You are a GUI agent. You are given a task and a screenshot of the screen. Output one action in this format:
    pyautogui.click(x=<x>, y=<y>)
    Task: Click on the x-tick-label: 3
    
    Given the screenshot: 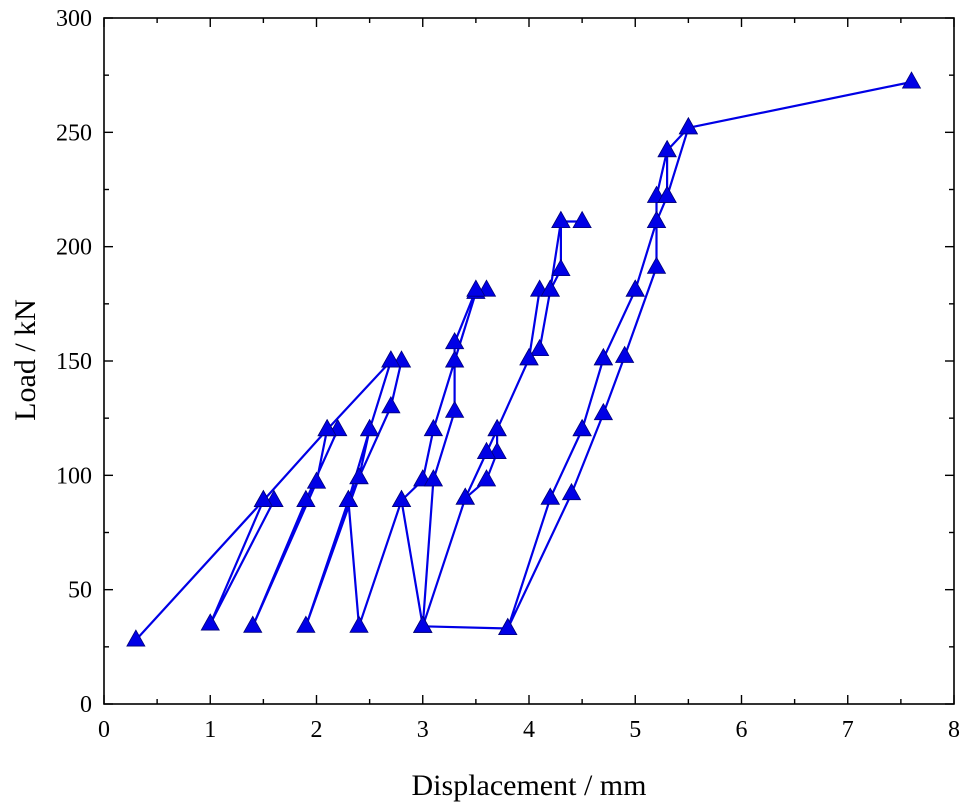 What is the action you would take?
    pyautogui.click(x=423, y=730)
    